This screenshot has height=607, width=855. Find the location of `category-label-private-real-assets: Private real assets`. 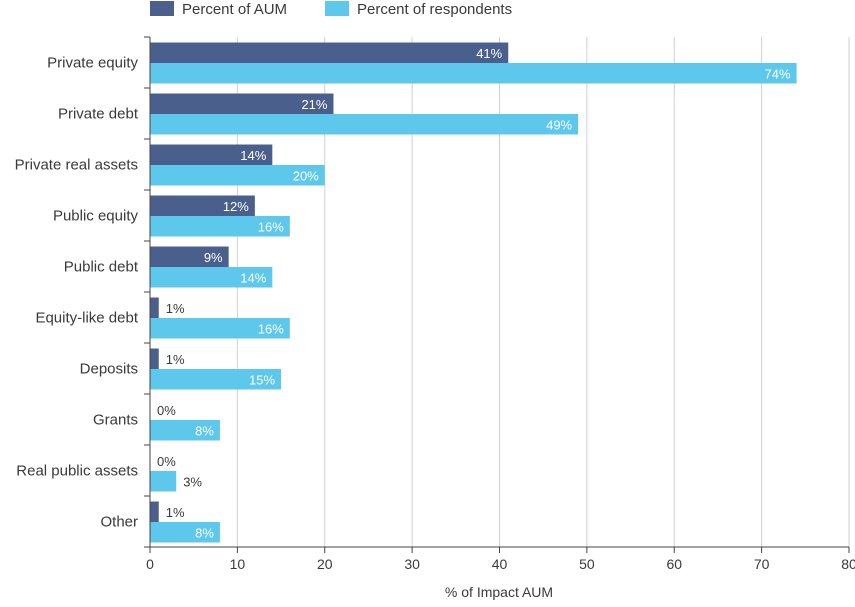

category-label-private-real-assets: Private real assets is located at coordinates (76, 165).